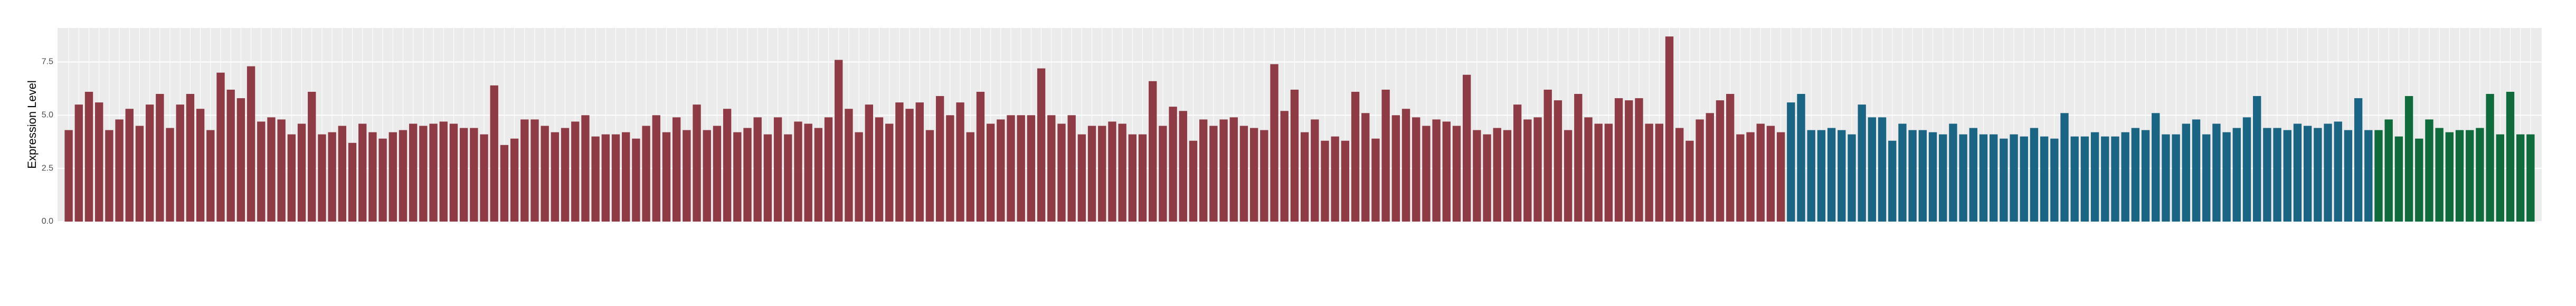  I want to click on y-tick-label: 7.5, so click(47, 62).